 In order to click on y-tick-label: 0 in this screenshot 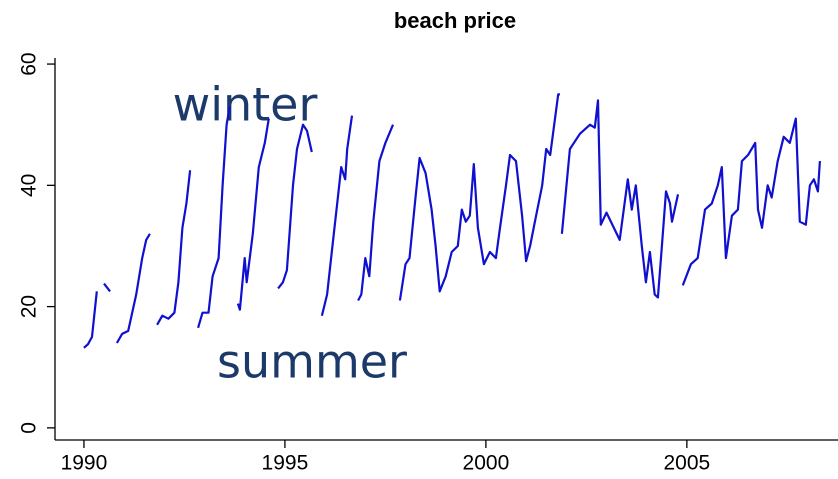, I will do `click(29, 428)`.